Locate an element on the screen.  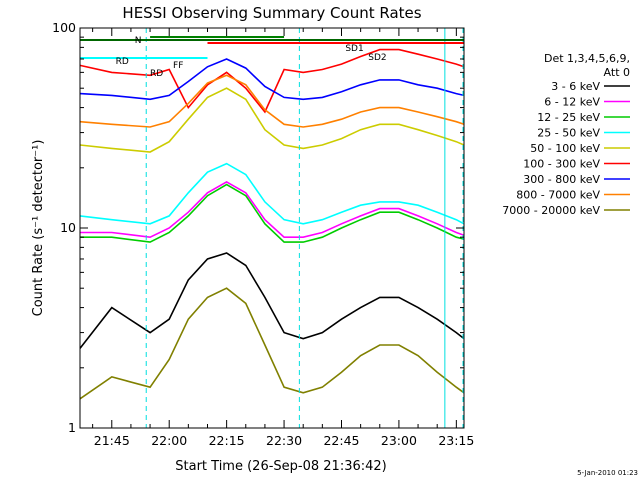
flag-label-sd2: SD2 is located at coordinates (377, 58).